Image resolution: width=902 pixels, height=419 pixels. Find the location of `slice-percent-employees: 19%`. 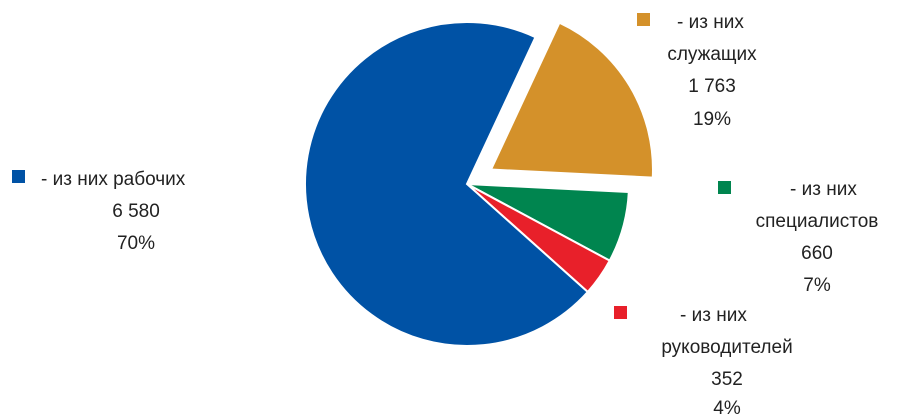

slice-percent-employees: 19% is located at coordinates (712, 119).